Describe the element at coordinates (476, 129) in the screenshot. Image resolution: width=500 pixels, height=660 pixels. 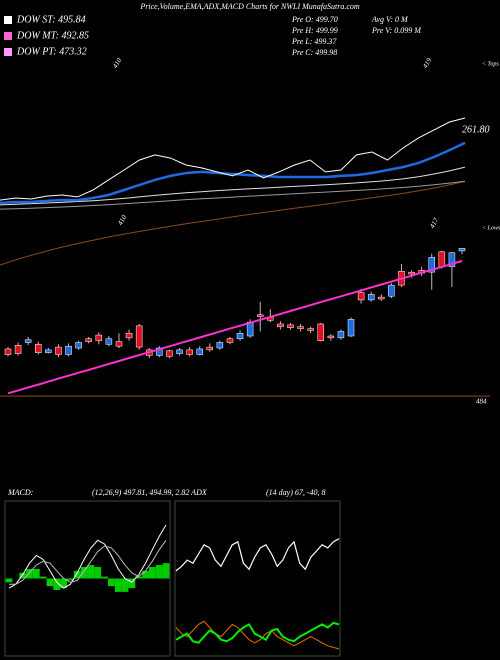
I see `price-label: 261.80` at that location.